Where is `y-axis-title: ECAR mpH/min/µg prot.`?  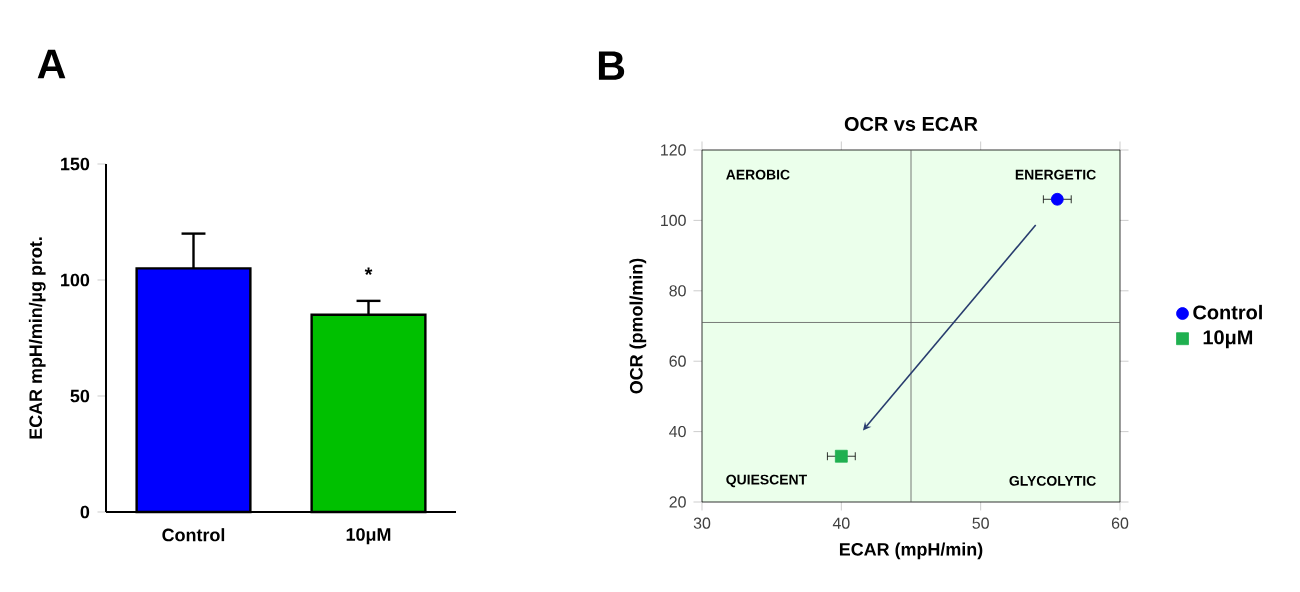
y-axis-title: ECAR mpH/min/µg prot. is located at coordinates (37, 338).